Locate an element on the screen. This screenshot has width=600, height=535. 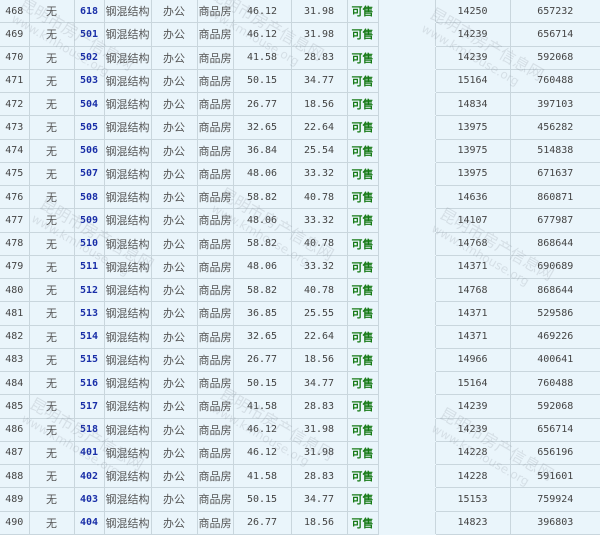
room-number-link: 517 is located at coordinates (89, 406).